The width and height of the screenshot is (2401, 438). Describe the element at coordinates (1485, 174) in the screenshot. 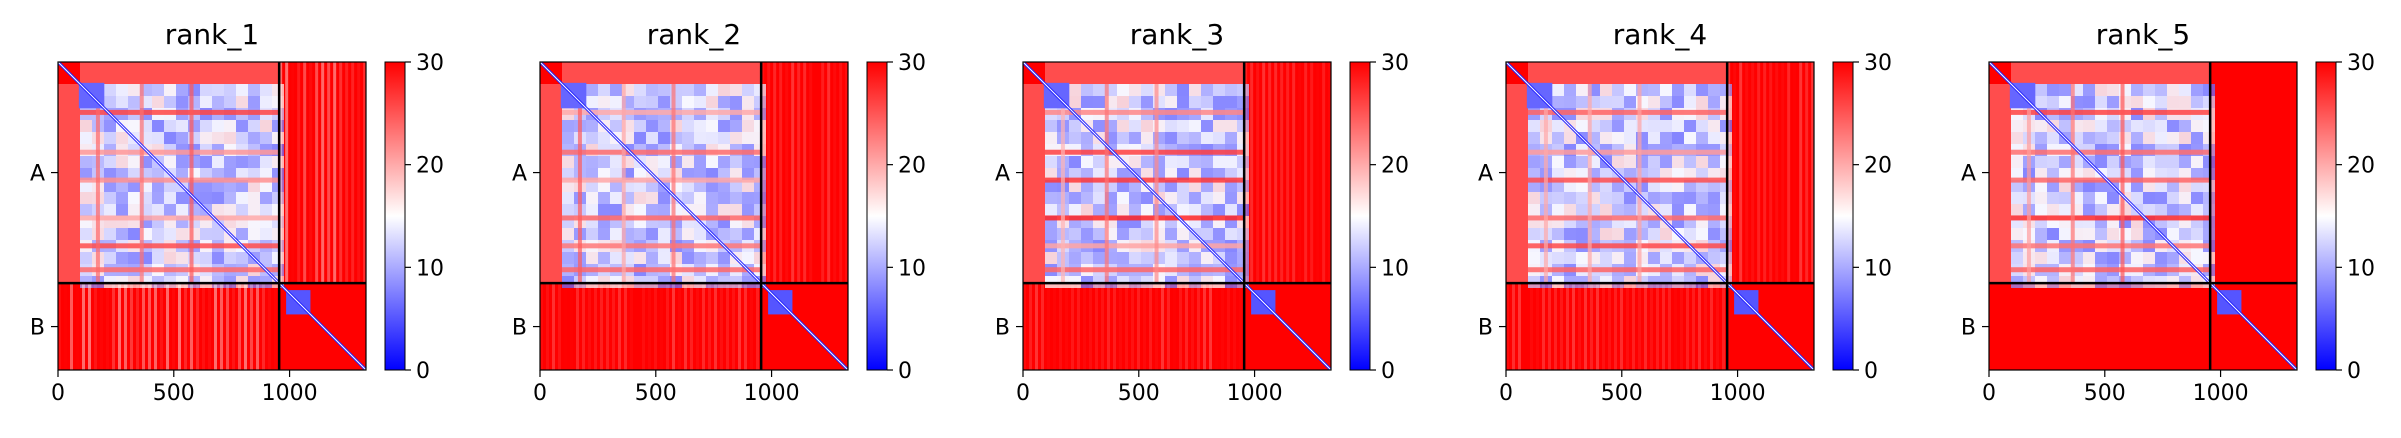

I see `chain-label: A` at that location.